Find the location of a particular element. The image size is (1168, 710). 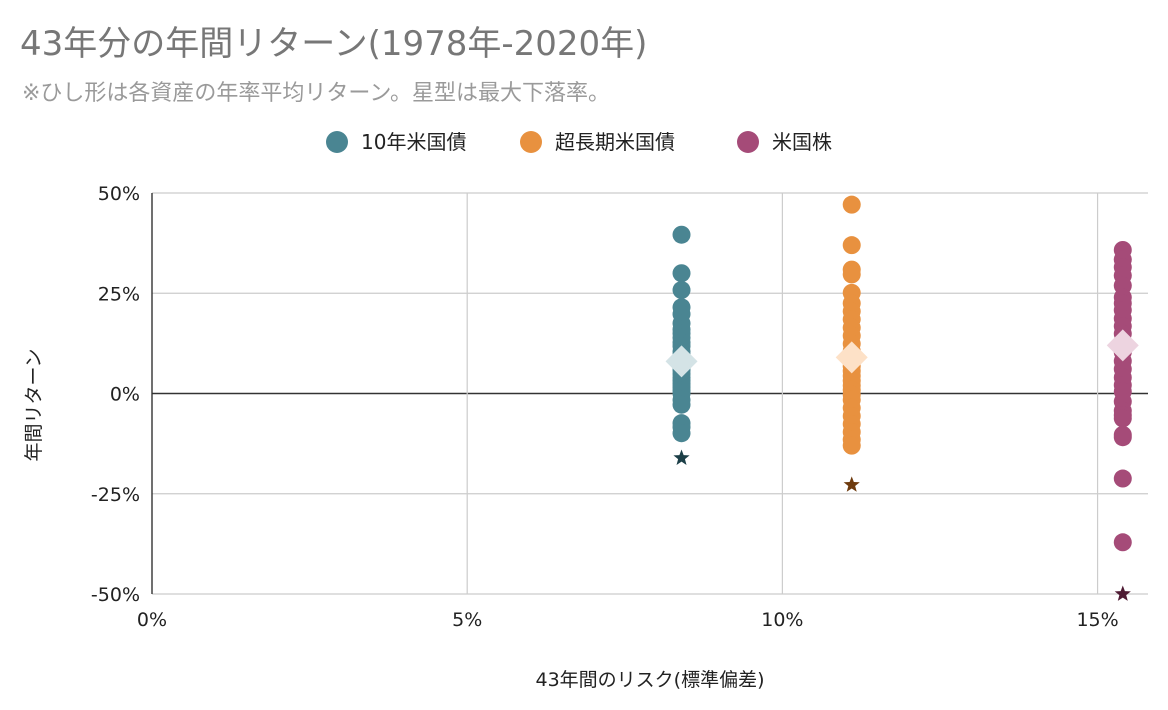

legend-label: 米国株 is located at coordinates (802, 142).